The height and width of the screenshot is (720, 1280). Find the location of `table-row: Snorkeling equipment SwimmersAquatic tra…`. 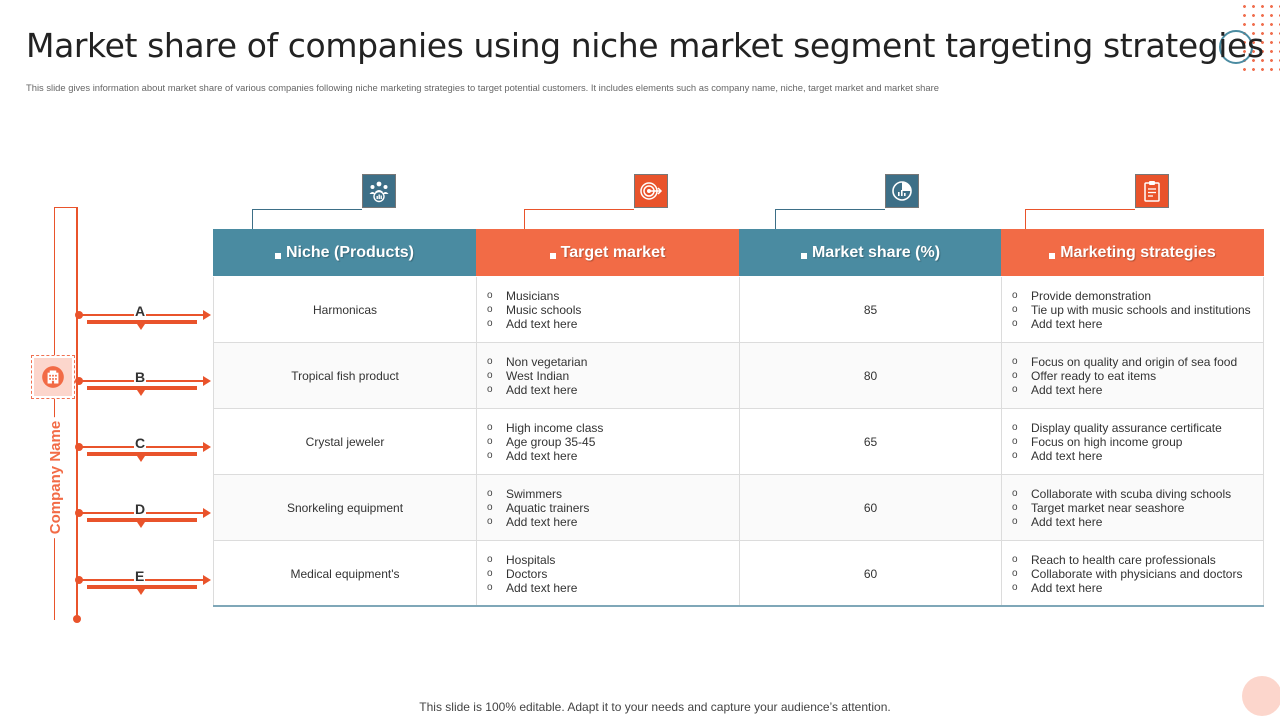

table-row: Snorkeling equipment SwimmersAquatic tra… is located at coordinates (738, 508).